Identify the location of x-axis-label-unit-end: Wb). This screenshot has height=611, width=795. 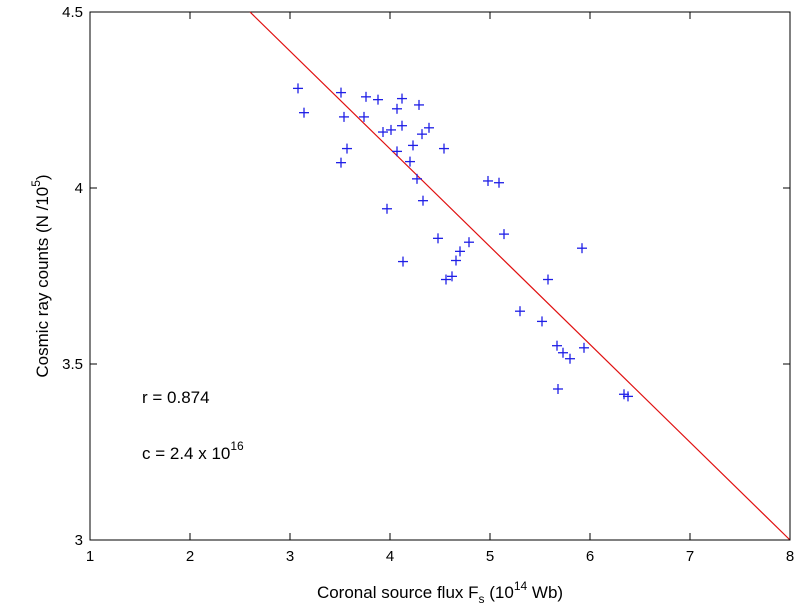
(545, 592).